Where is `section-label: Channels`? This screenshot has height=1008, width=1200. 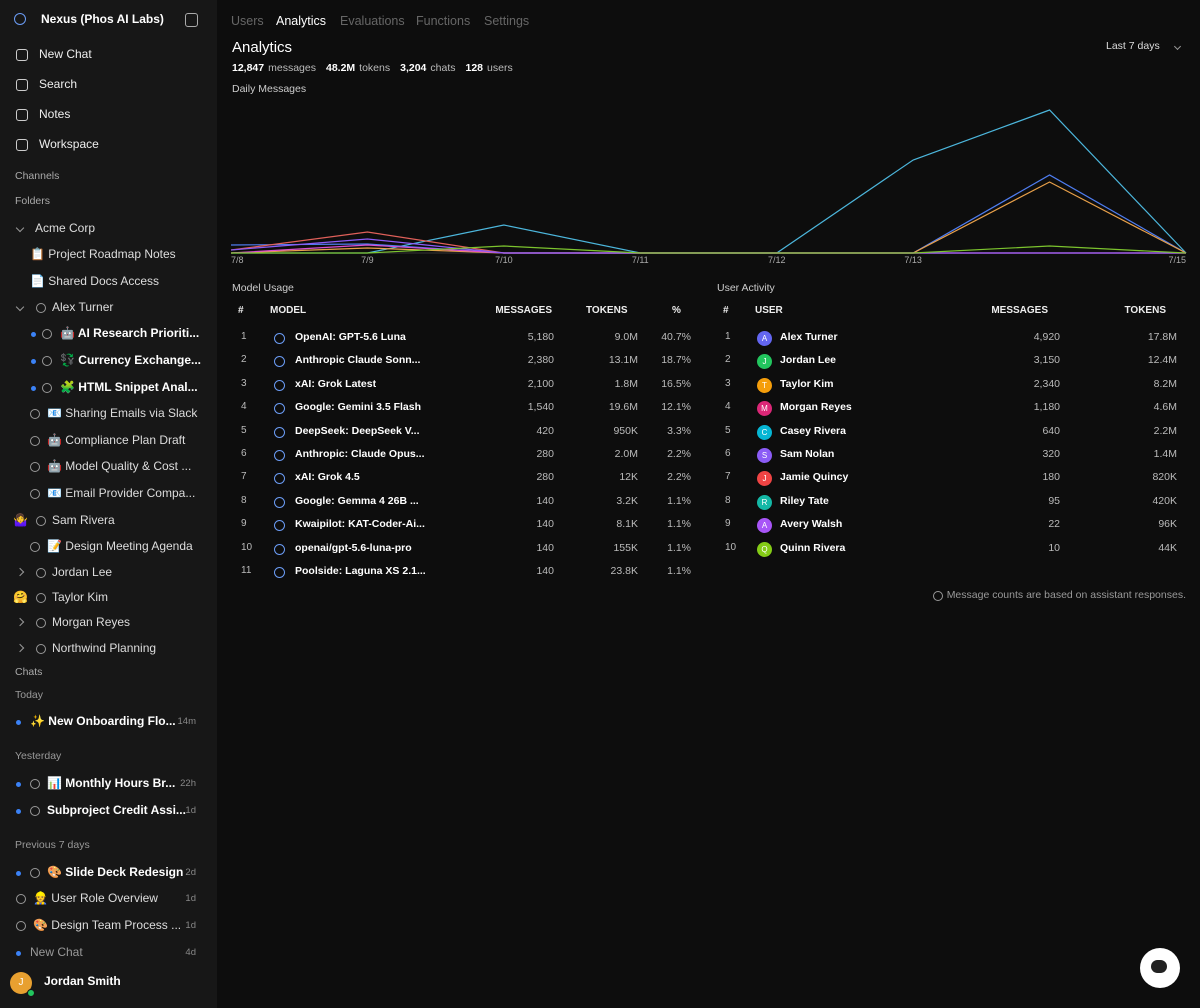
section-label: Channels is located at coordinates (37, 176).